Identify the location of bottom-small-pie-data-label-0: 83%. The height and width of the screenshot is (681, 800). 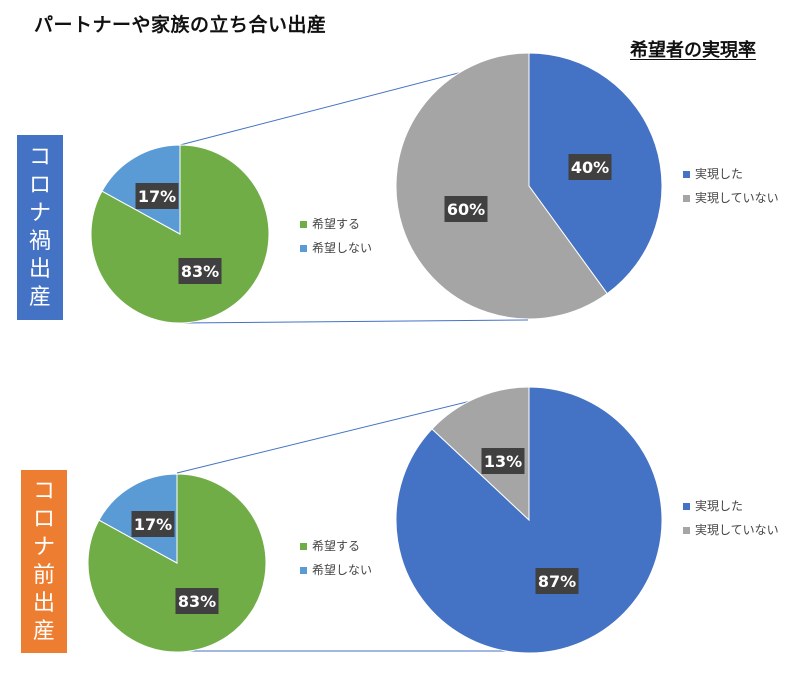
(197, 601).